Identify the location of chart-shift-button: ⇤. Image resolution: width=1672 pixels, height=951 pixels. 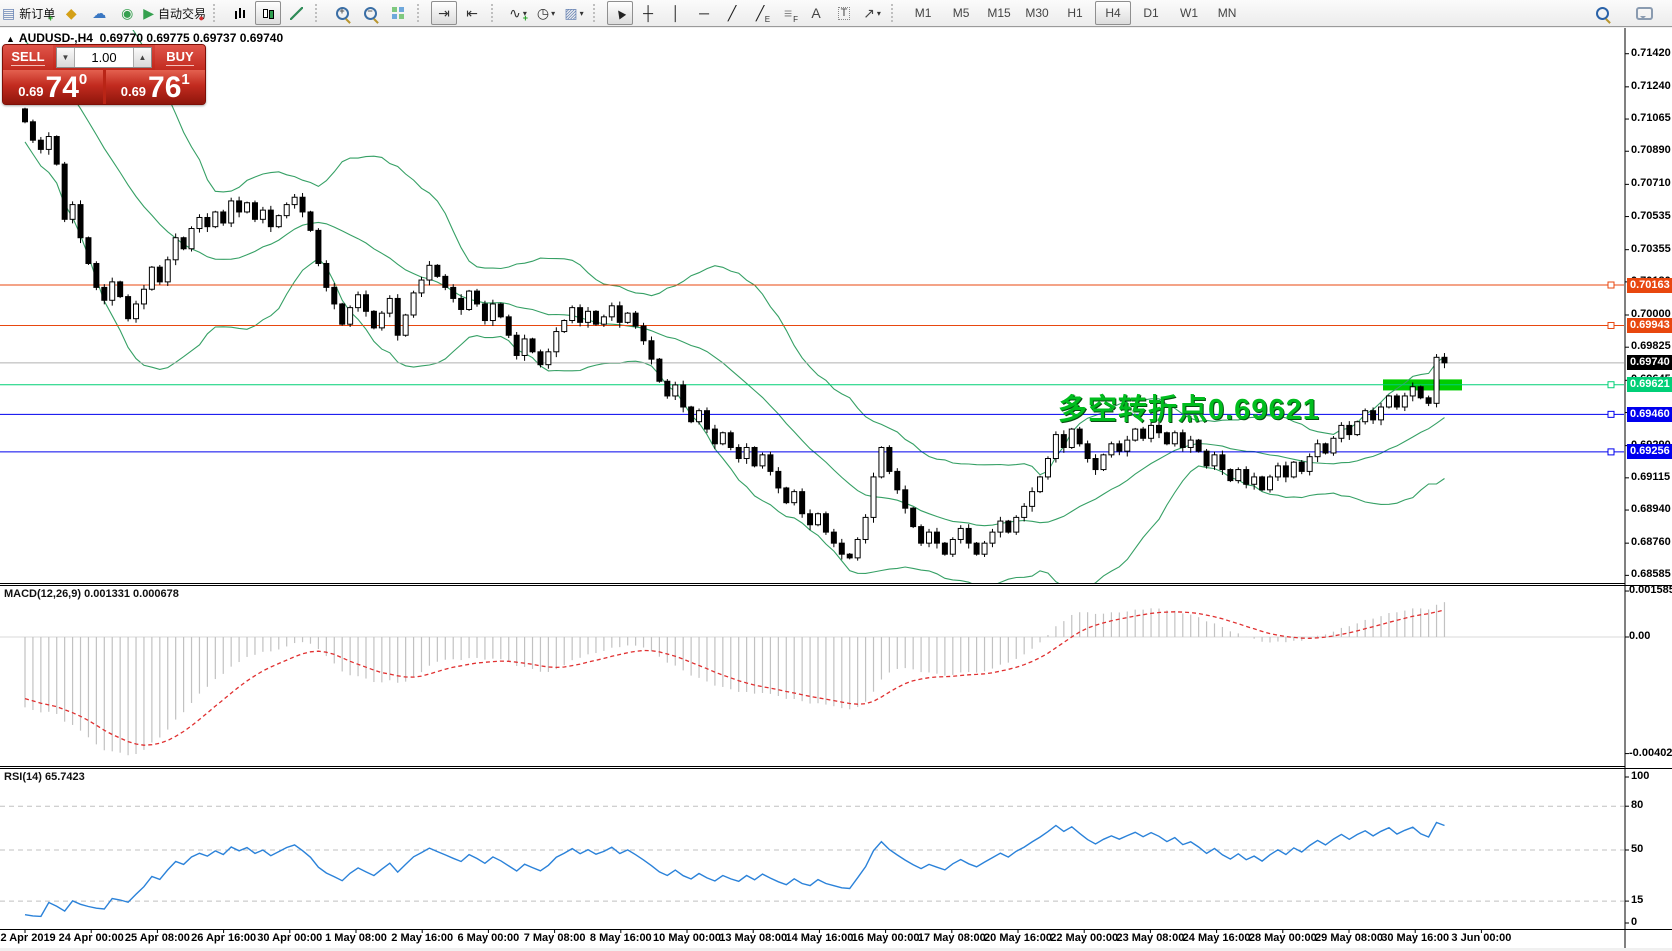
(472, 13).